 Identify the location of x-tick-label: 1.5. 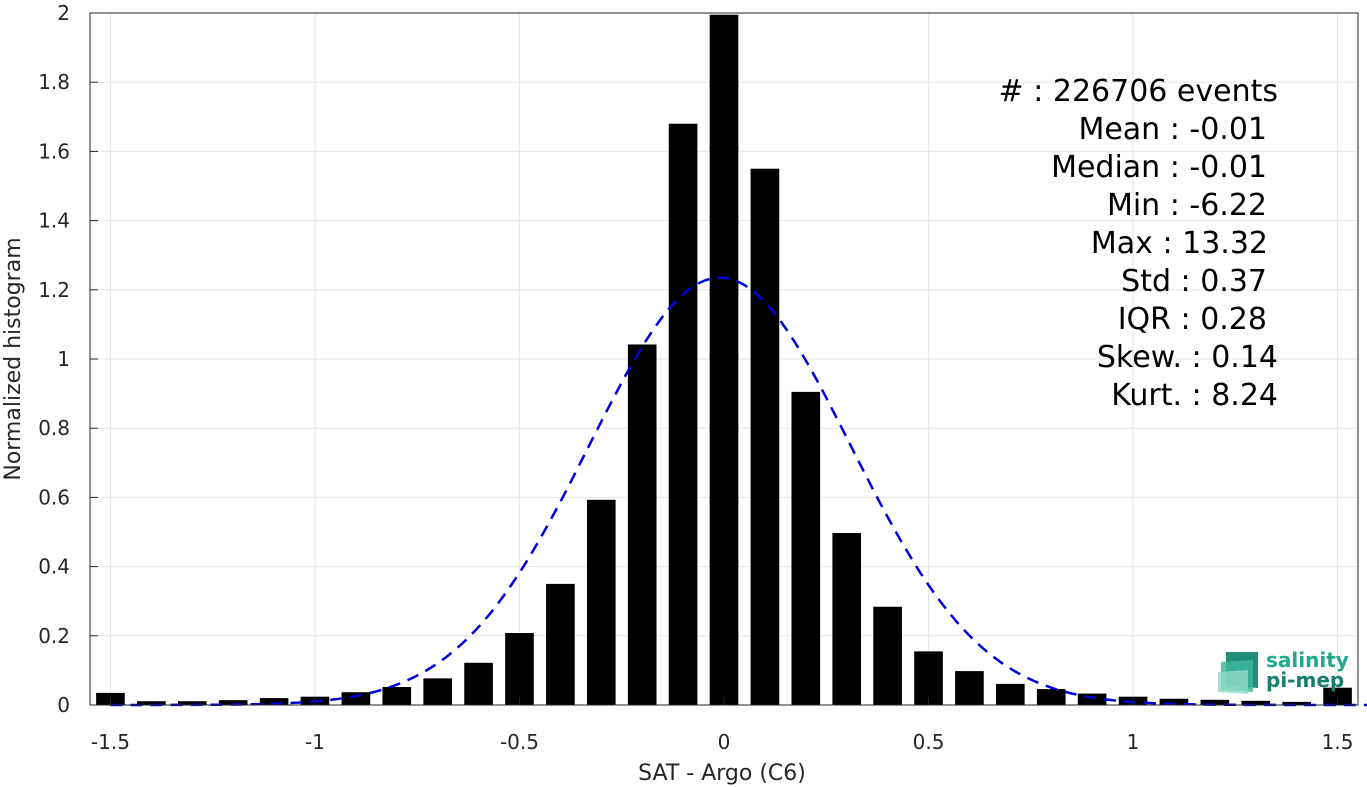
(1338, 742).